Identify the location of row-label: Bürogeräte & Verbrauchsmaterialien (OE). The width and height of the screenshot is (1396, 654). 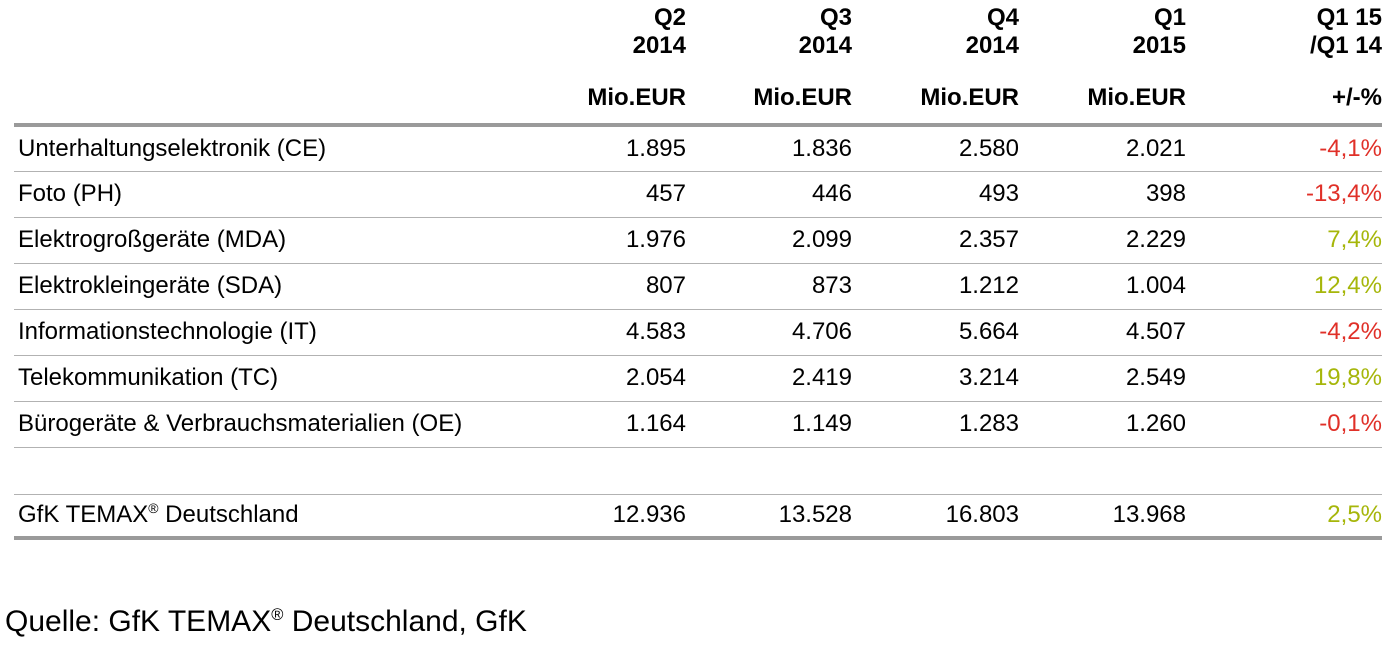
(238, 424).